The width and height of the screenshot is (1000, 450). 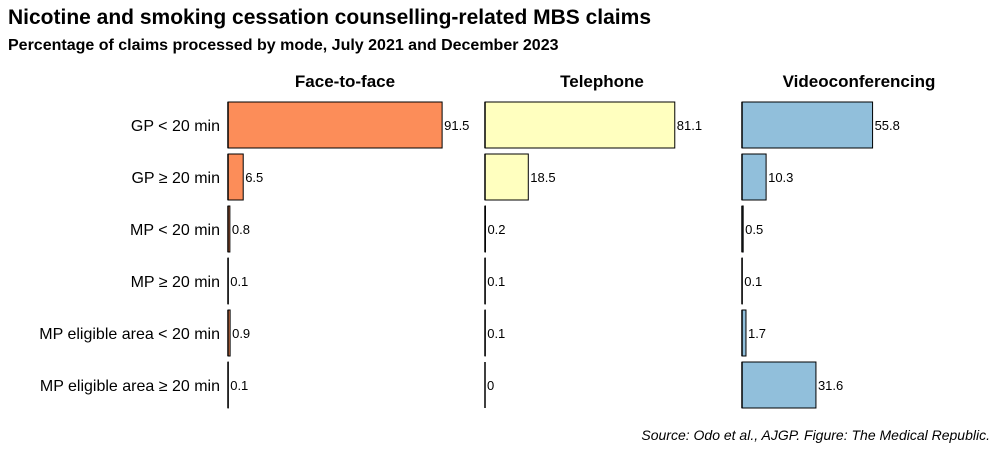 I want to click on data-label-telephone-mp-eligible-area-lt-20-min: 0.1, so click(x=496, y=333).